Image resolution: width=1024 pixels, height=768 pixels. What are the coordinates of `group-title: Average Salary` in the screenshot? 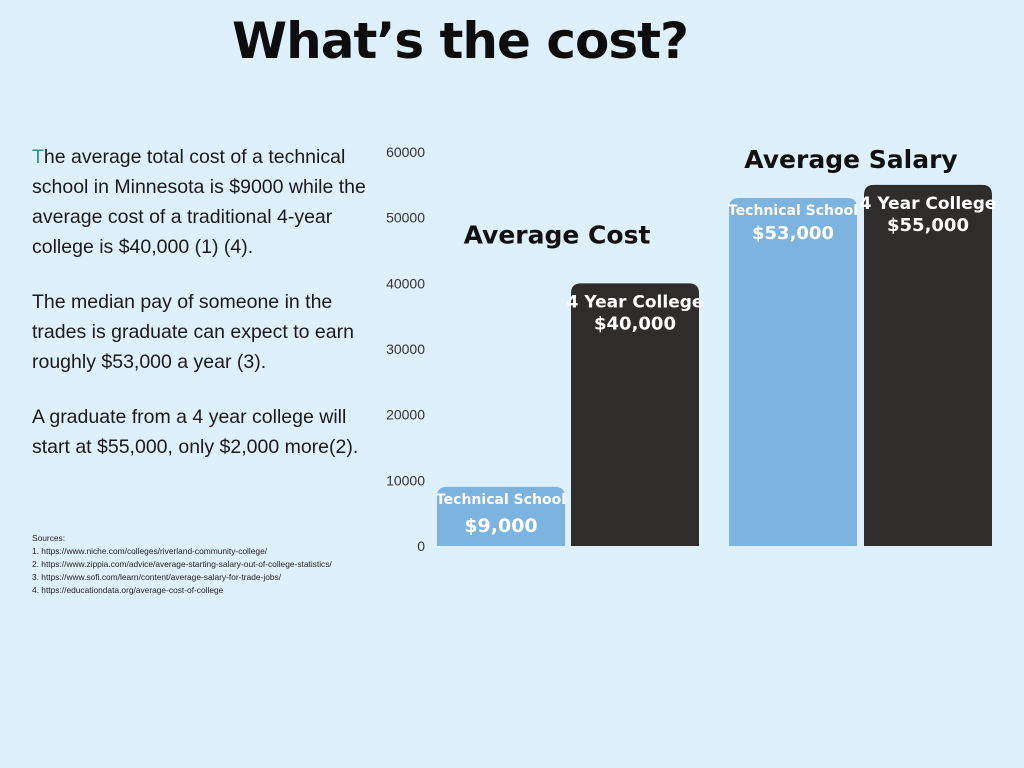 It's located at (850, 159).